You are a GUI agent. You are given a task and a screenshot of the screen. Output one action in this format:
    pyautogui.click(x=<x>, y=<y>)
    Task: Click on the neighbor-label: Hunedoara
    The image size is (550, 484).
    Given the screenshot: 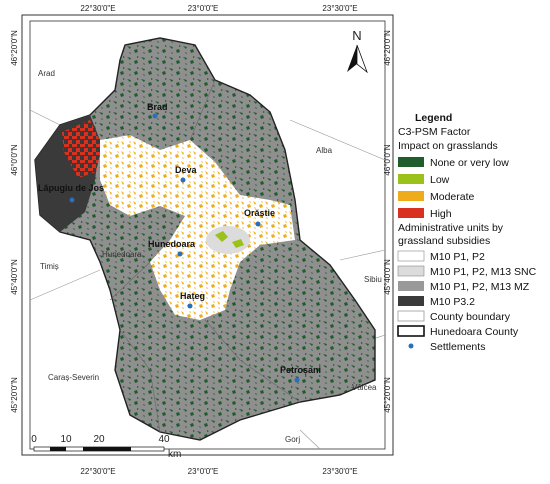 What is the action you would take?
    pyautogui.click(x=122, y=254)
    